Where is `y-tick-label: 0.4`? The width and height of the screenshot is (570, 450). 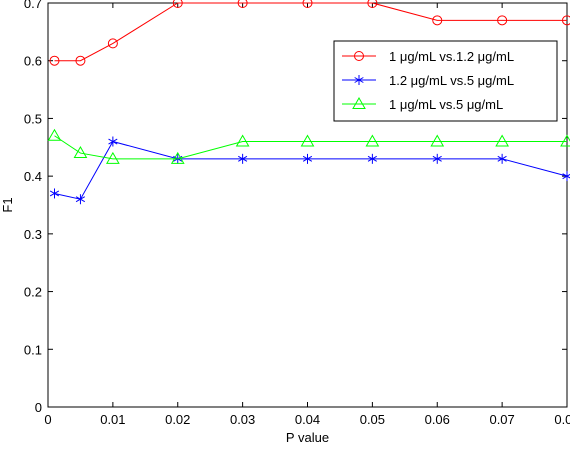 y-tick-label: 0.4 is located at coordinates (33, 176).